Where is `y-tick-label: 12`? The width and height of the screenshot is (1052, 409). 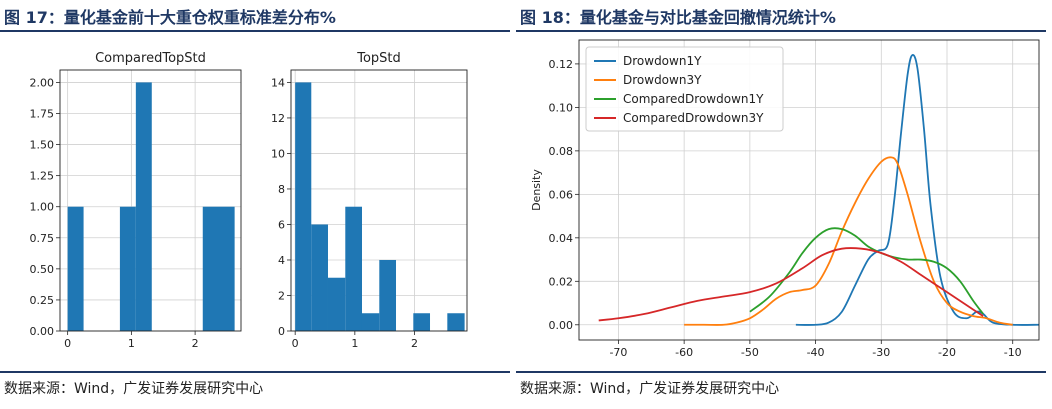 y-tick-label: 12 is located at coordinates (278, 118).